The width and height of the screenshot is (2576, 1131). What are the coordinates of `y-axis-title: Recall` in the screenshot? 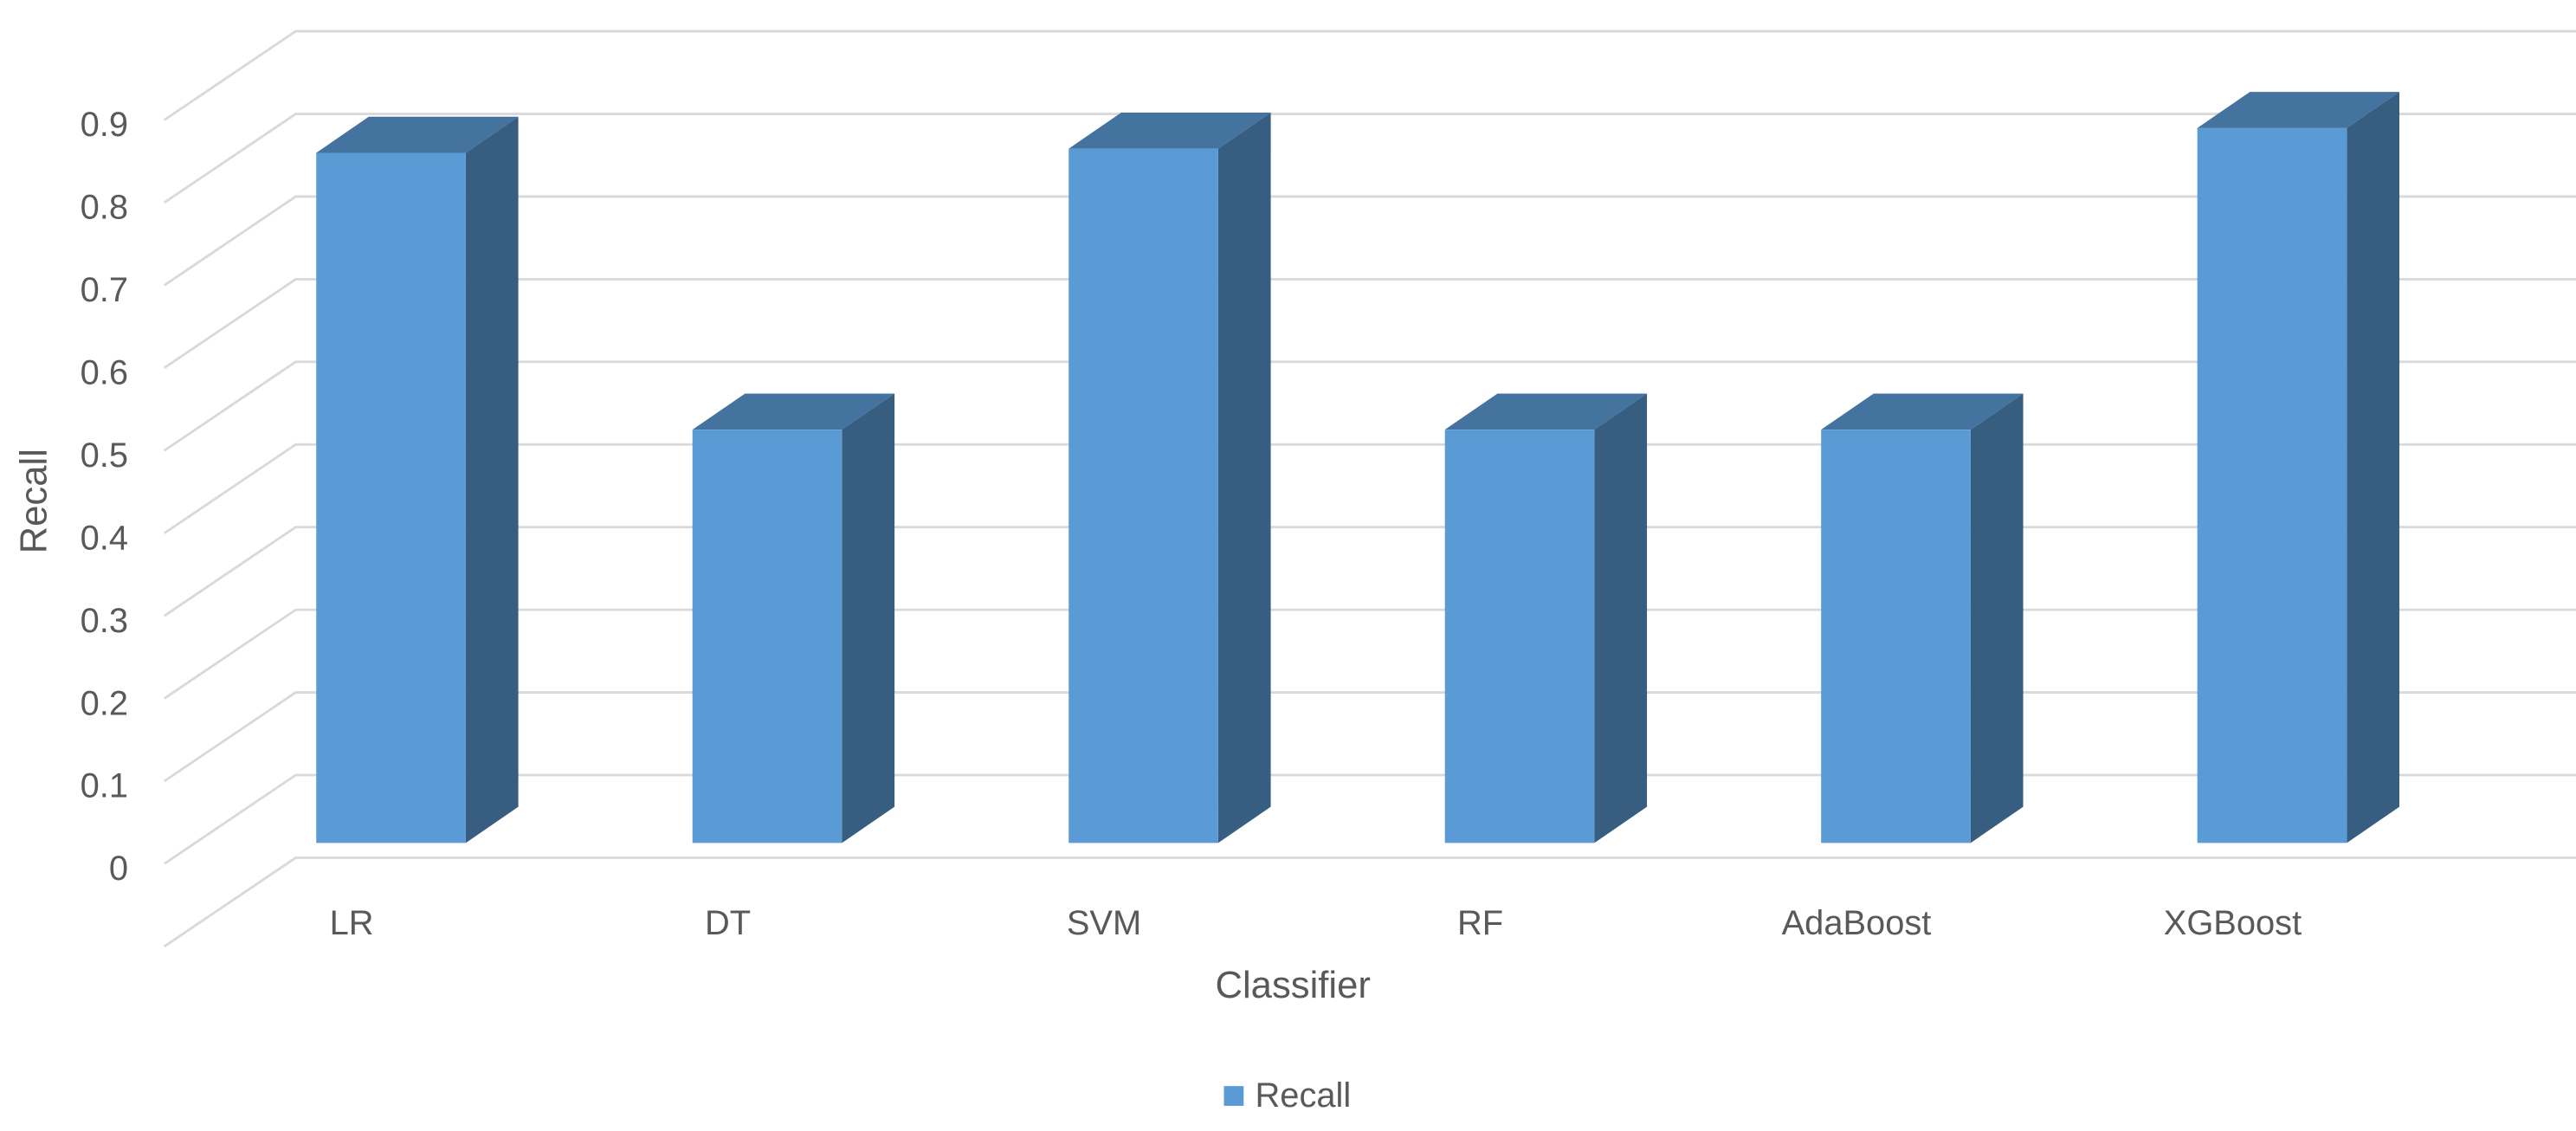 It's located at (34, 501).